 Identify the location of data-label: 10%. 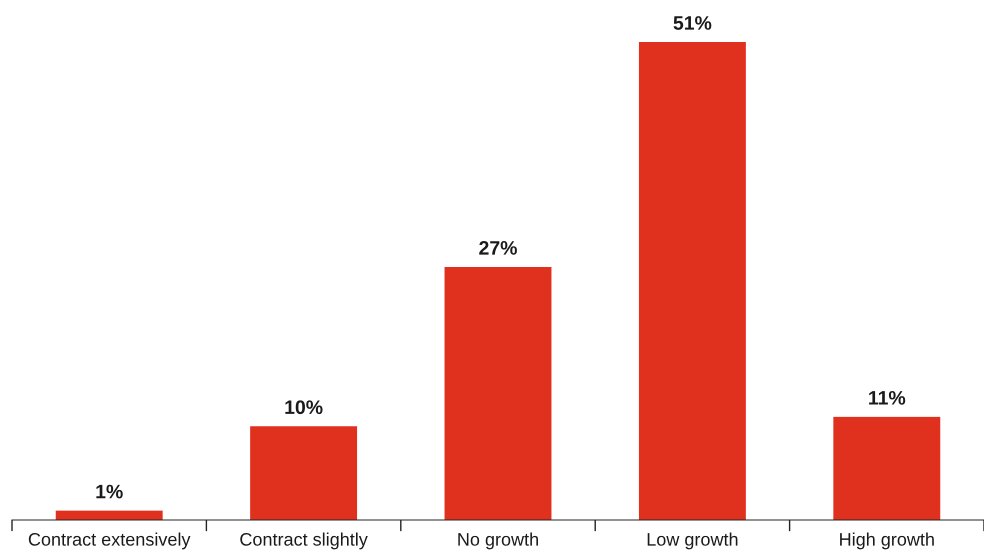
(304, 407).